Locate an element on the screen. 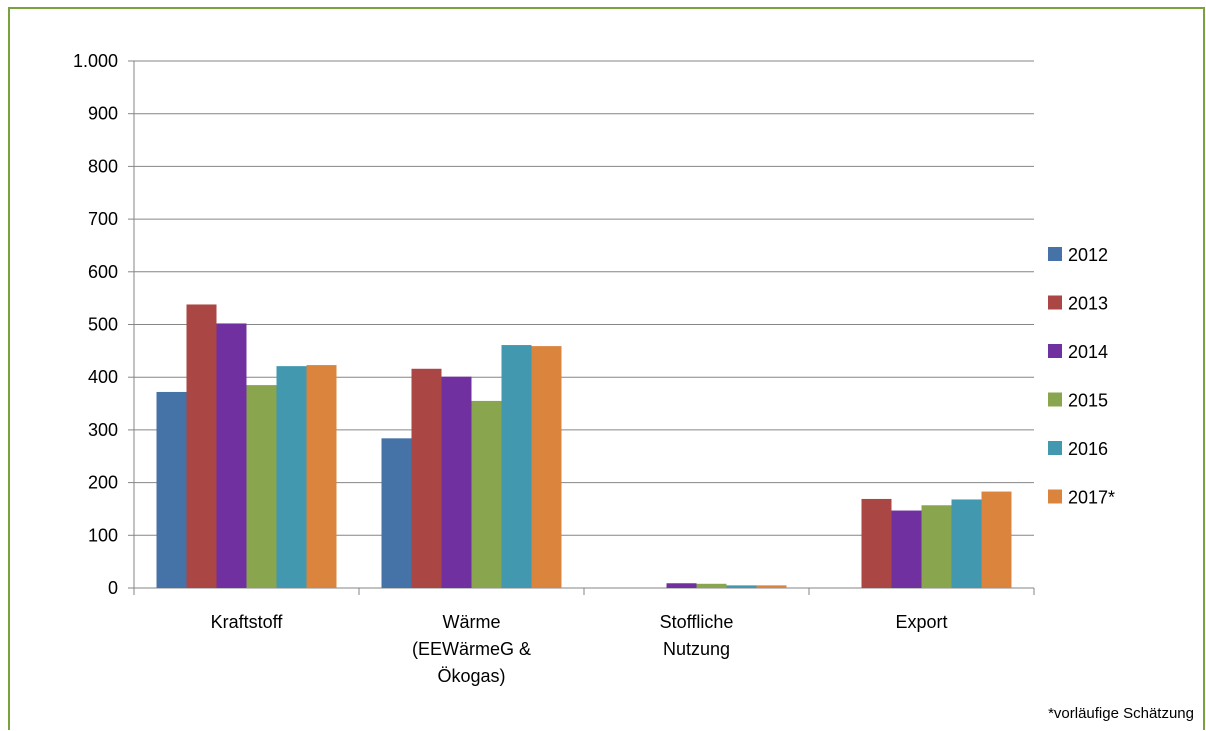 The width and height of the screenshot is (1206, 731). legend-label: 2014 is located at coordinates (1088, 352).